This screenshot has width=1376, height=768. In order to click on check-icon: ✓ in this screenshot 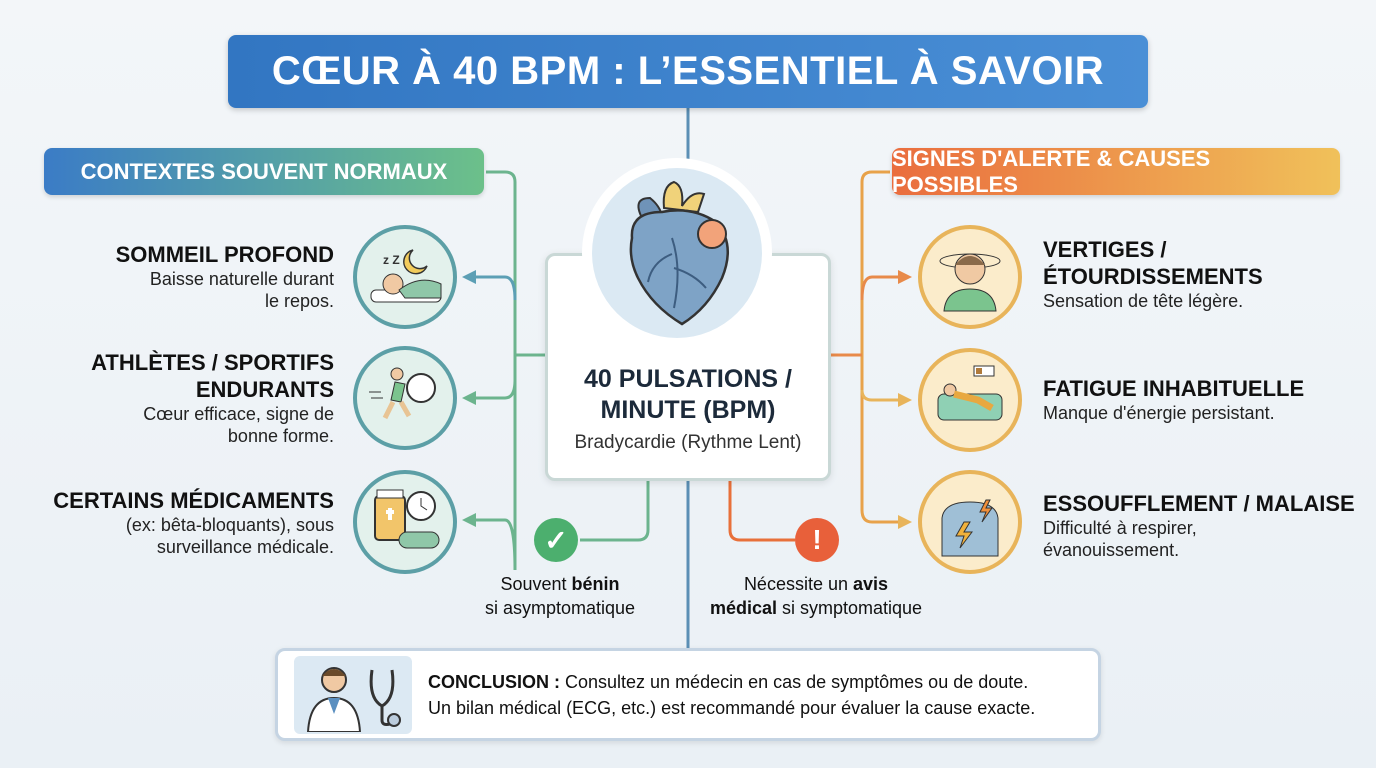, I will do `click(556, 540)`.